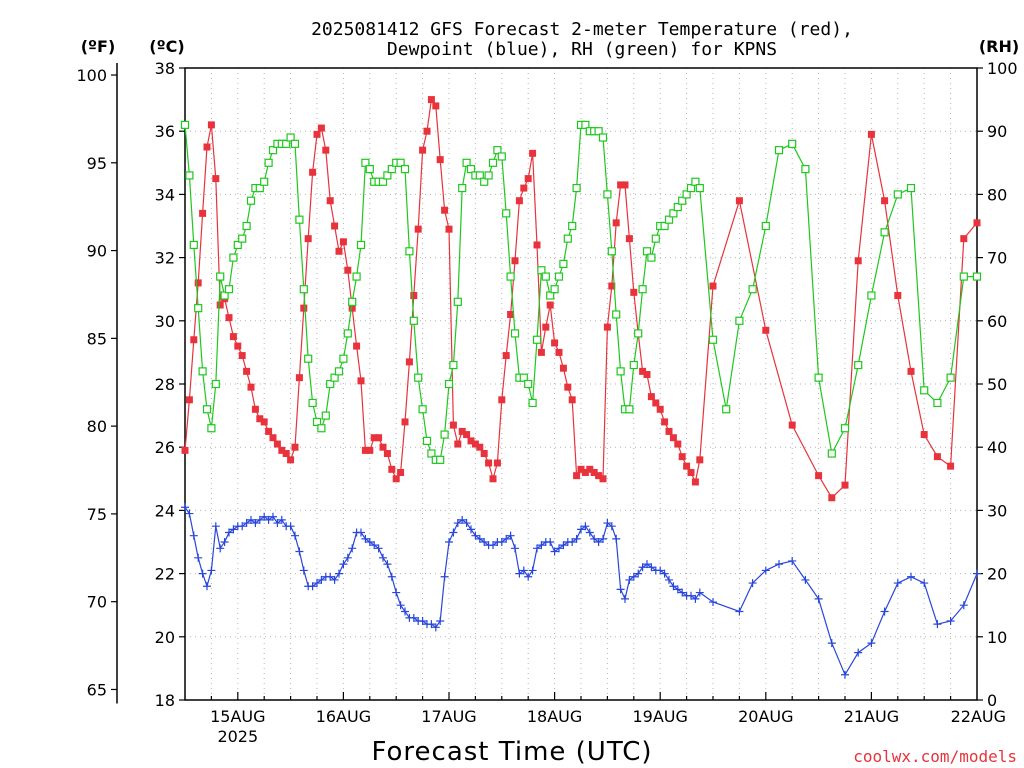  Describe the element at coordinates (997, 637) in the screenshot. I see `rh-tick-label: 10` at that location.